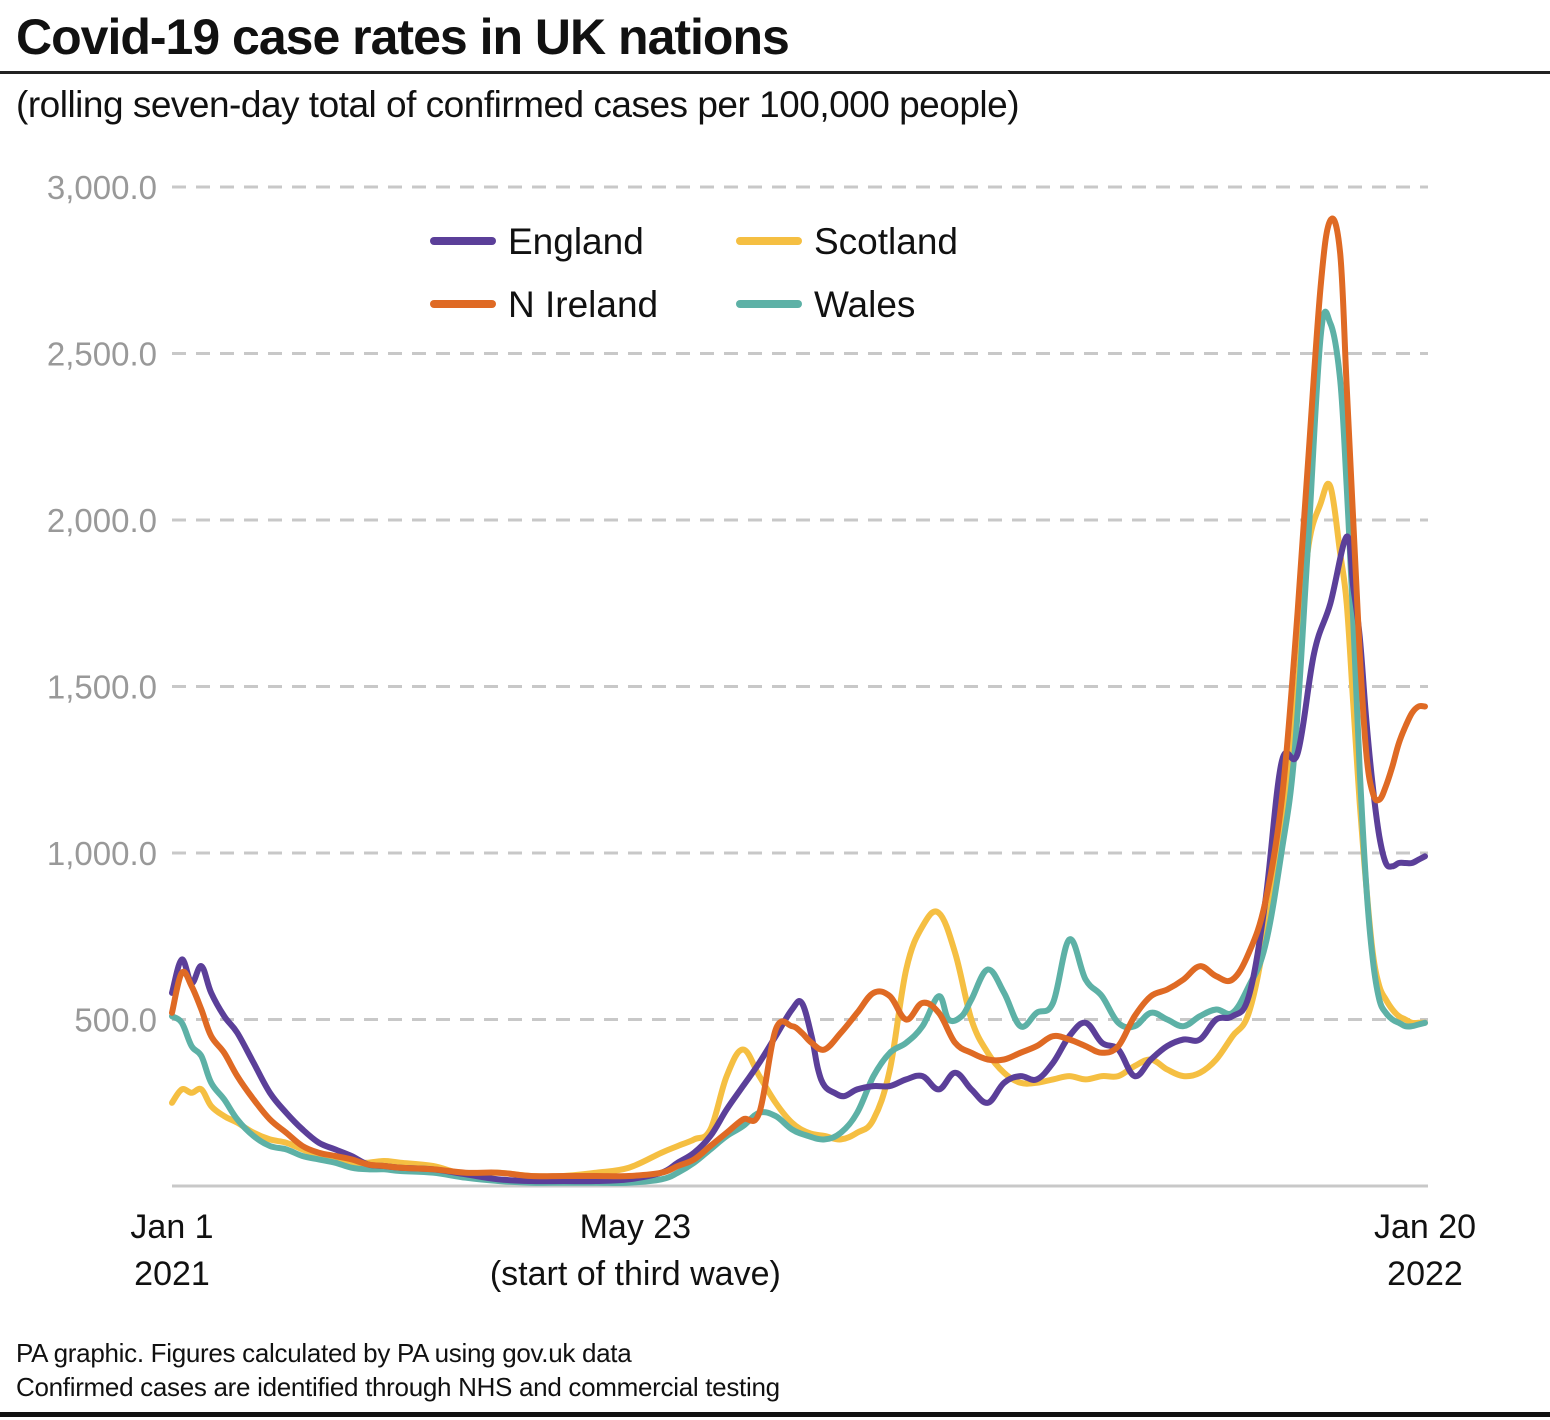 This screenshot has width=1550, height=1420. Describe the element at coordinates (775, 1414) in the screenshot. I see `bottom-divider` at that location.